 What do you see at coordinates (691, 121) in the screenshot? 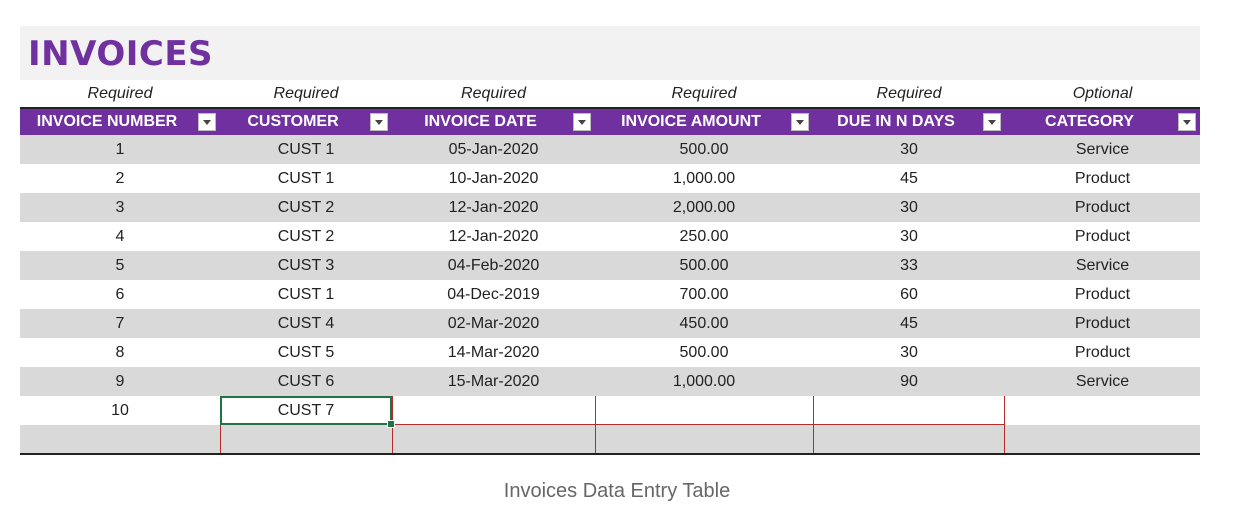
I see `header-label: INVOICE AMOUNT` at bounding box center [691, 121].